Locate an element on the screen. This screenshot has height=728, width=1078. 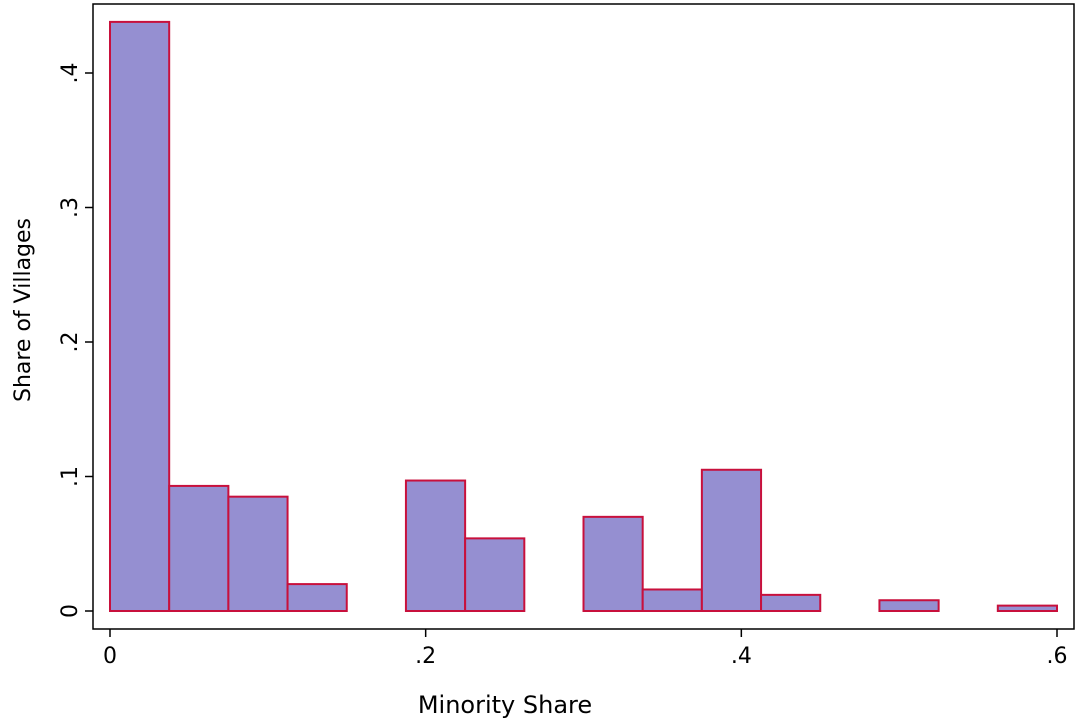
y-tick-label: .1 is located at coordinates (70, 476).